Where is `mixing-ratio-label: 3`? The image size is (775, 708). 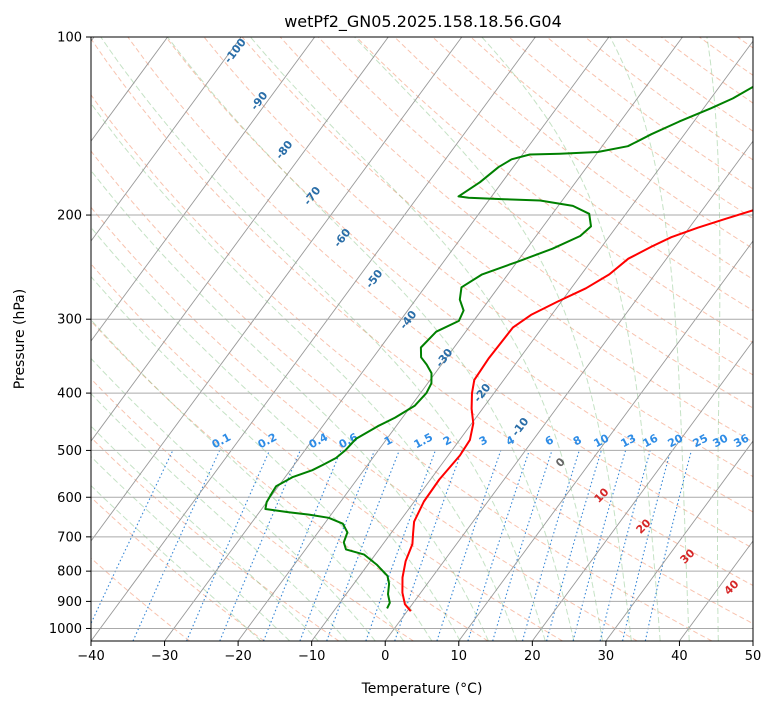
mixing-ratio-label: 3 is located at coordinates (483, 440).